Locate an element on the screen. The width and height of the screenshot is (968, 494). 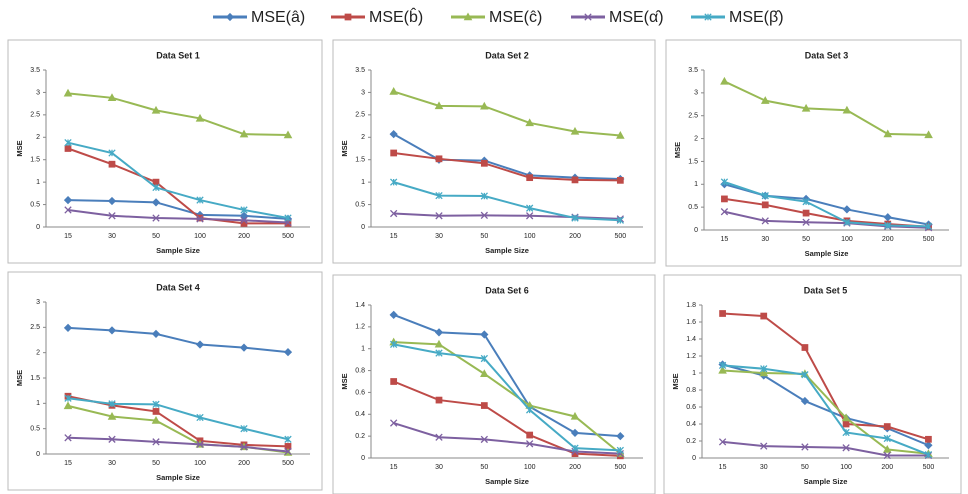
y-tick-label: 1.4 is located at coordinates (691, 339).